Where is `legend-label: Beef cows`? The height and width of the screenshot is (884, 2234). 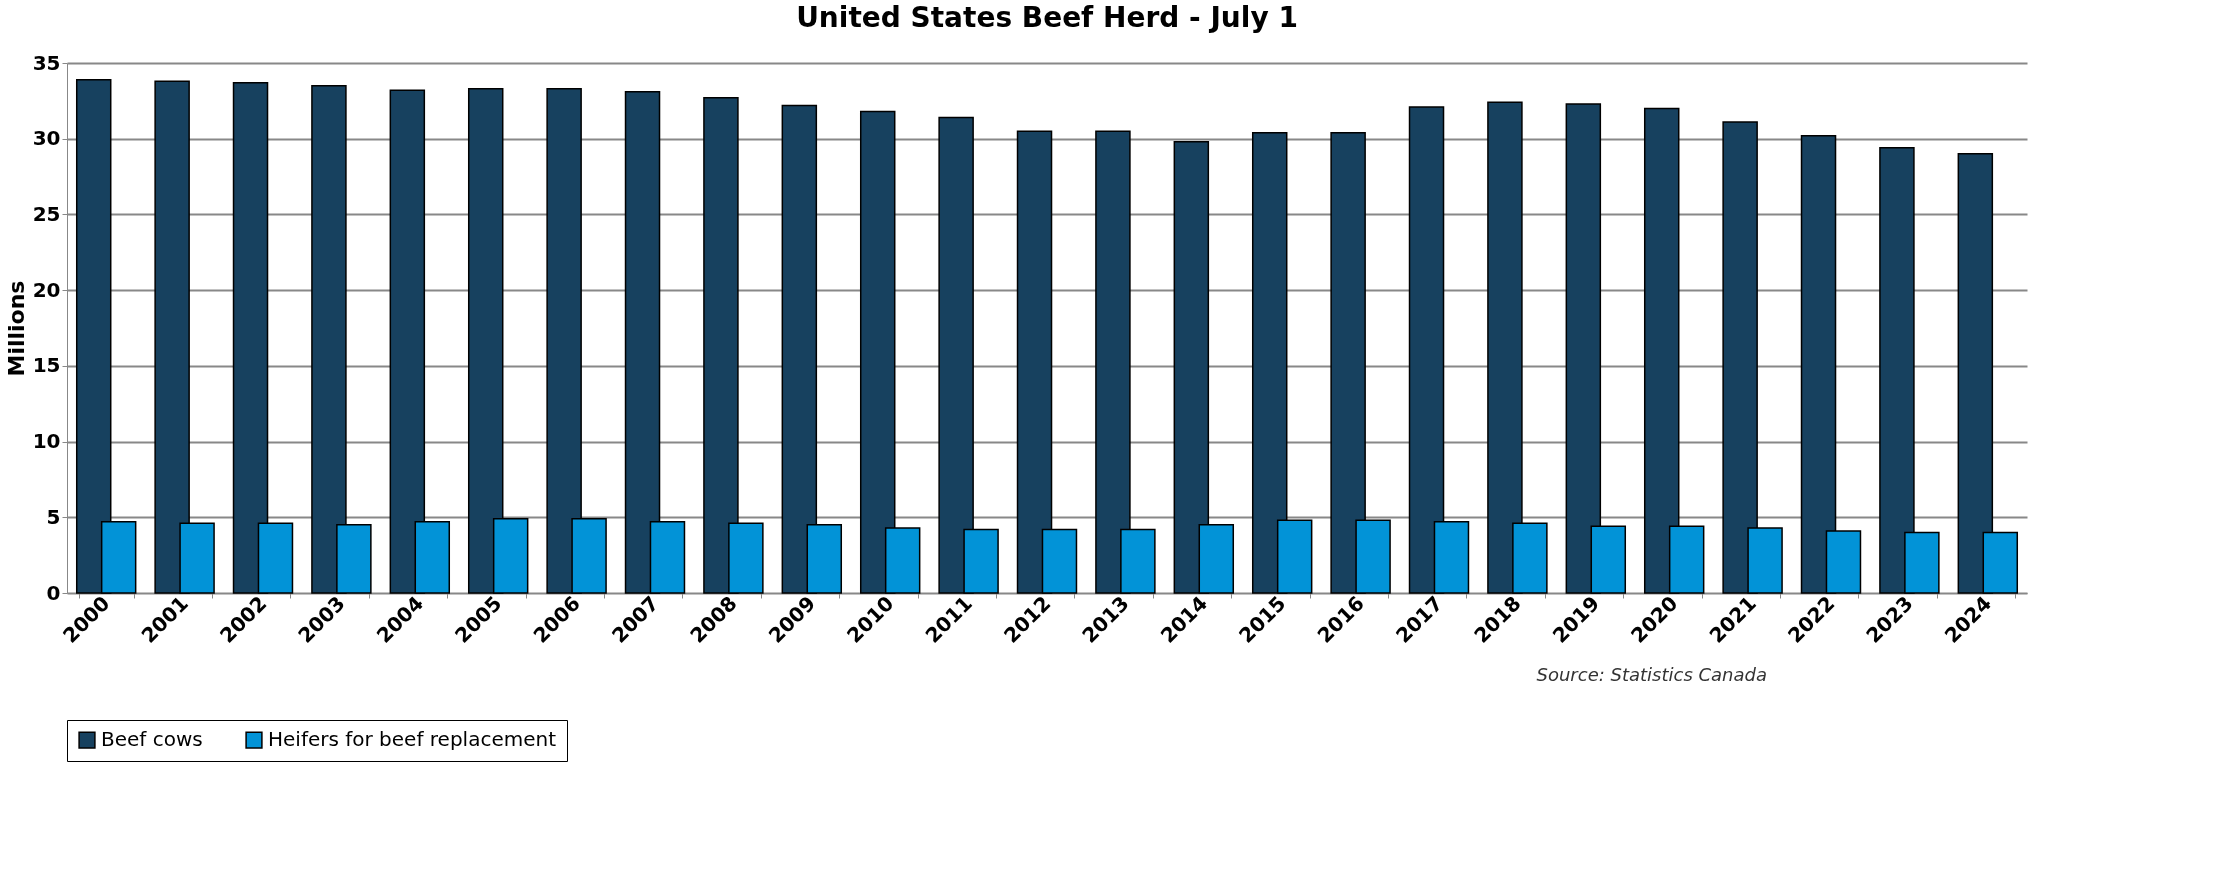 legend-label: Beef cows is located at coordinates (152, 739).